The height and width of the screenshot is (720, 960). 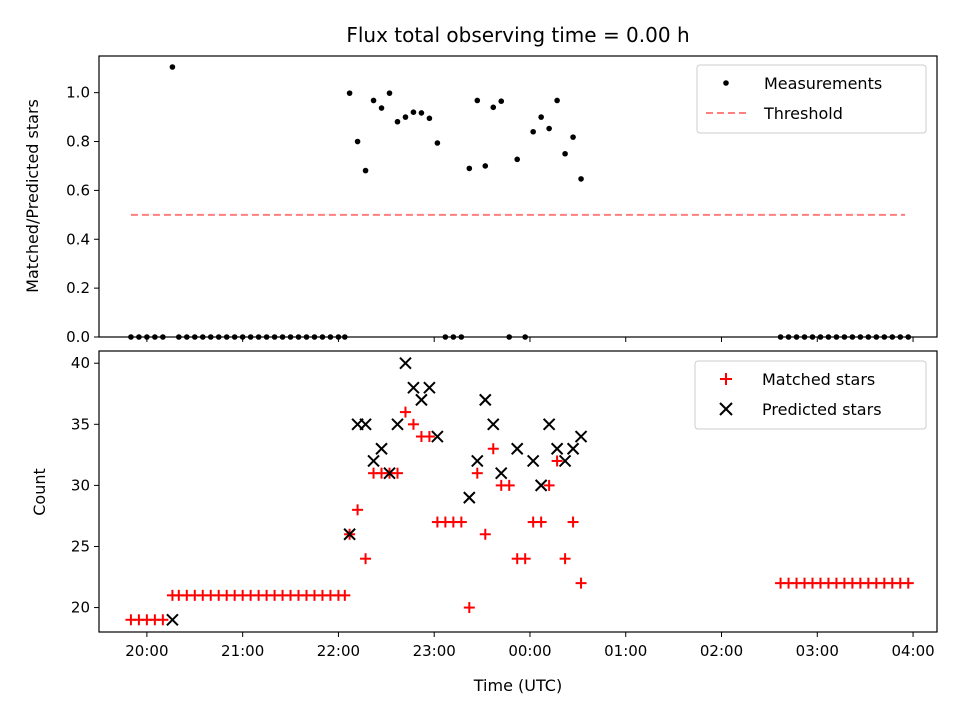 I want to click on x-tick-label: 20:00, so click(x=146, y=651).